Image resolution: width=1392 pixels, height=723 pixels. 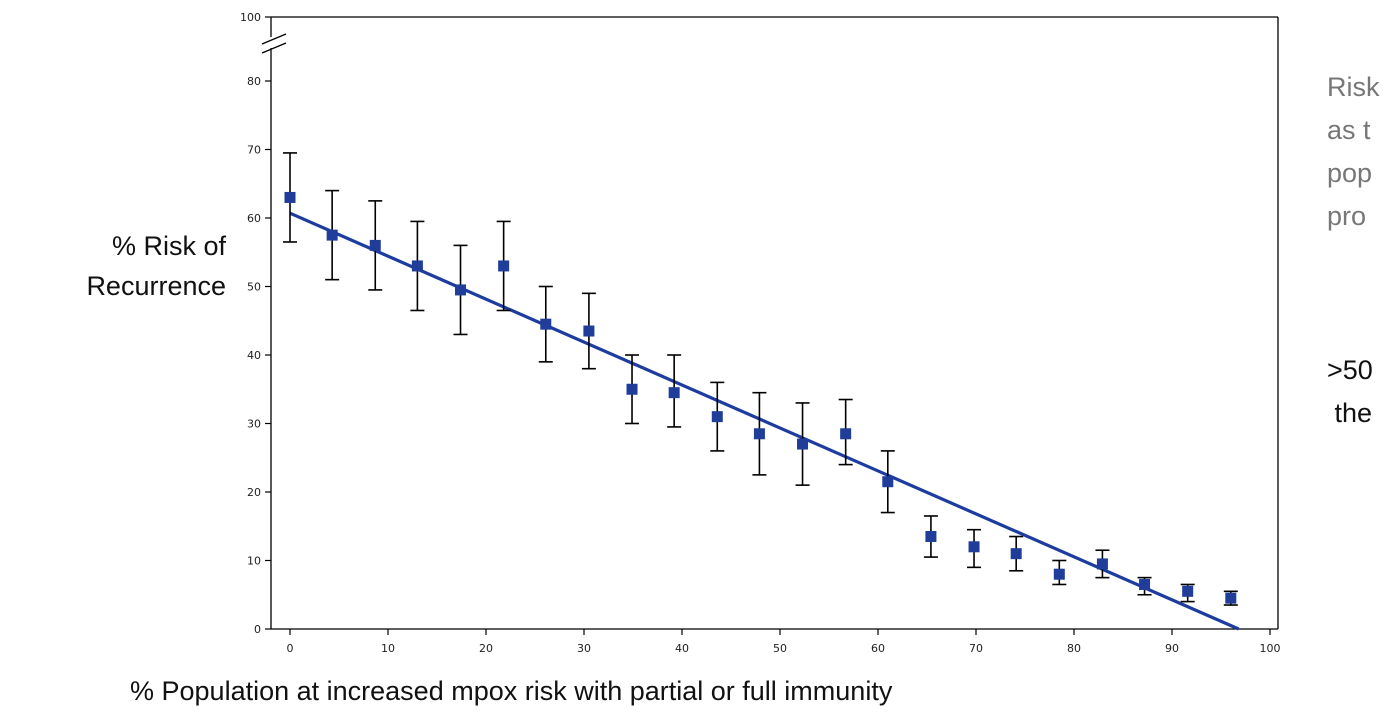 I want to click on x-tick-label: 50, so click(x=780, y=648).